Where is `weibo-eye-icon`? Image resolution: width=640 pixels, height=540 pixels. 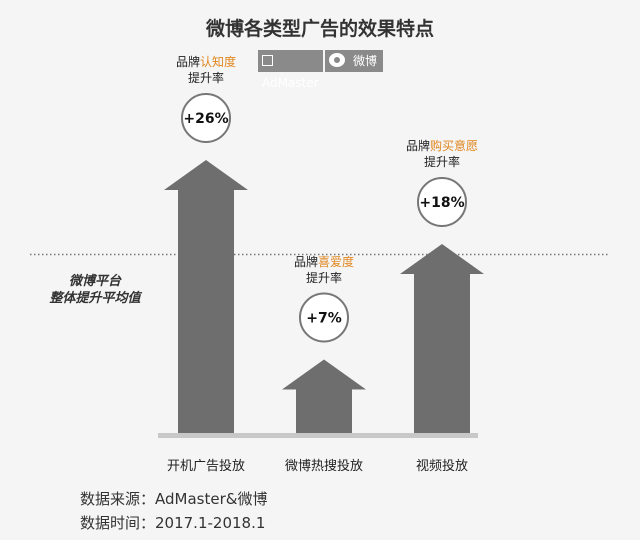 weibo-eye-icon is located at coordinates (337, 60).